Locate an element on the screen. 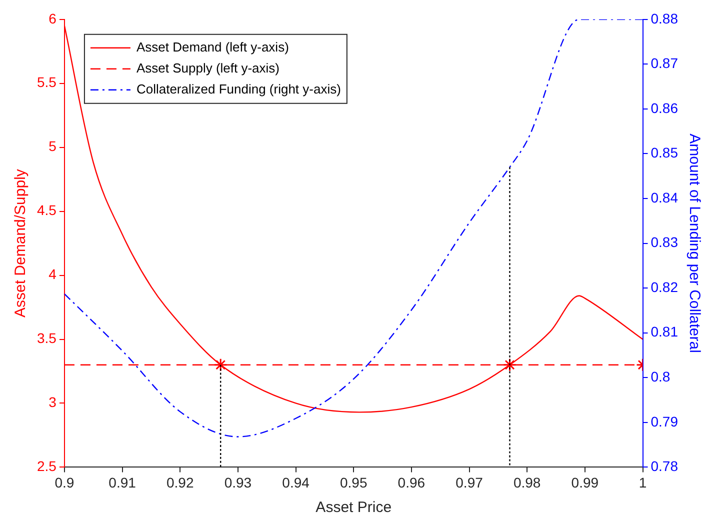 The image size is (719, 529). y-tick-label: 6 is located at coordinates (52, 18).